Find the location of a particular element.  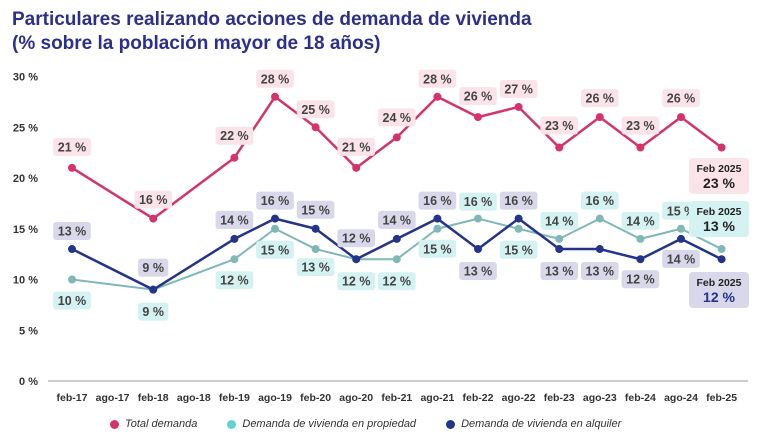

x-tick-label: ago-24 is located at coordinates (681, 398).